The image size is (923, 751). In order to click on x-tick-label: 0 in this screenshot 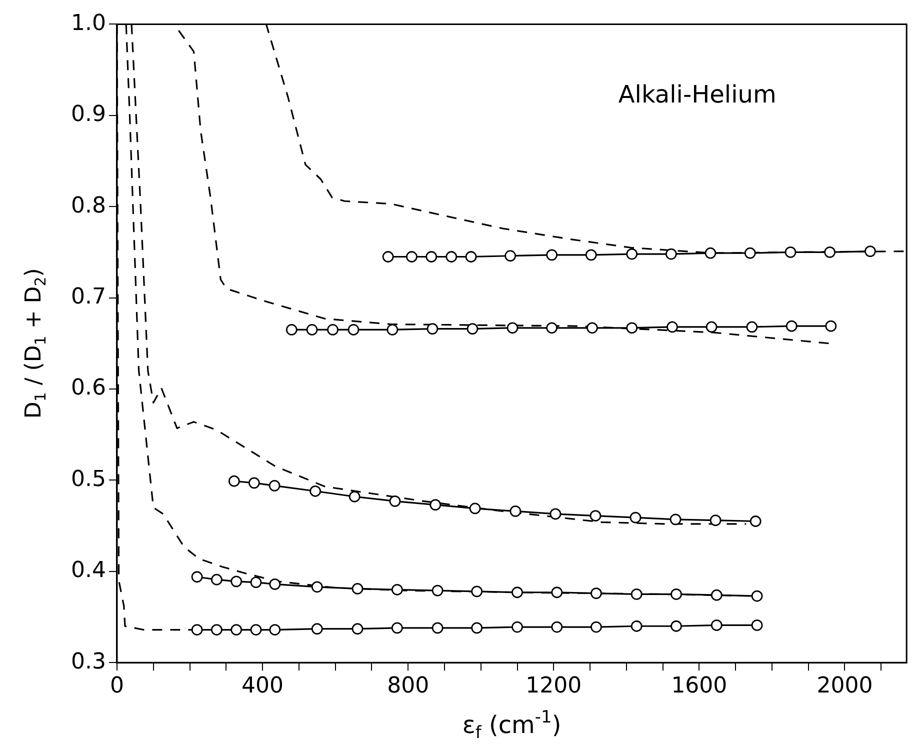, I will do `click(117, 686)`.